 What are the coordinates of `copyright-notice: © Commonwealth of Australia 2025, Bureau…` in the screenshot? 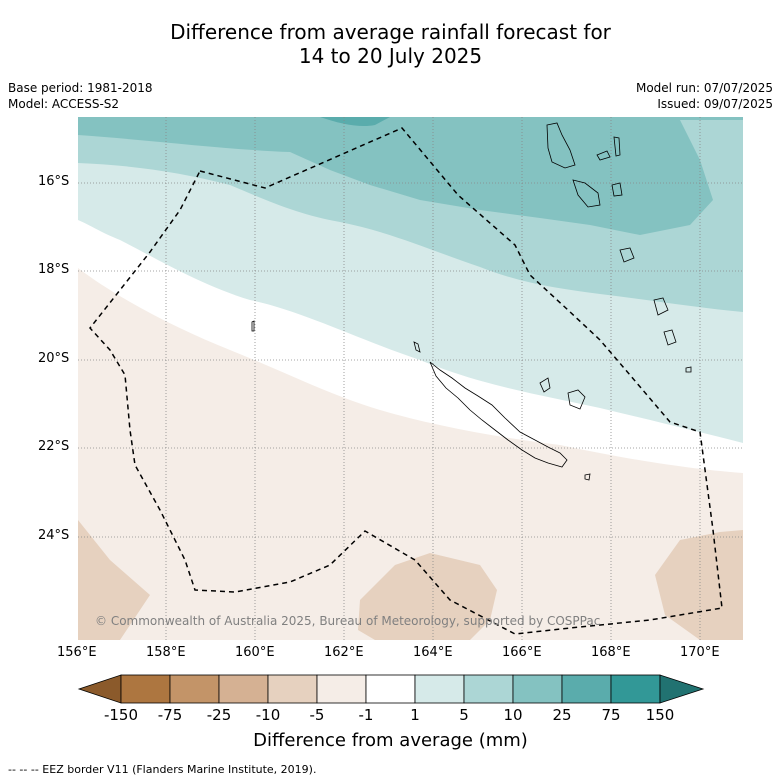 It's located at (348, 621).